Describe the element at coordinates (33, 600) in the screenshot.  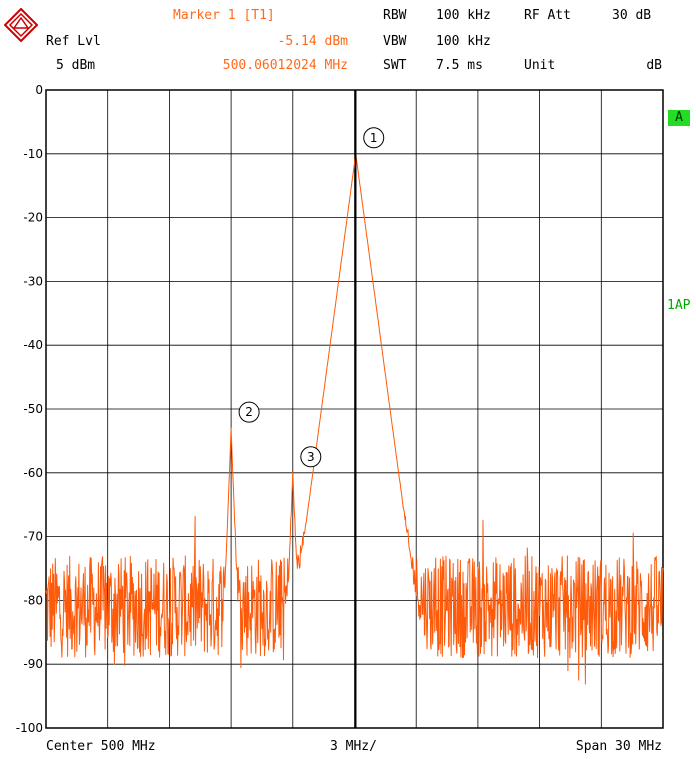
I see `y-tick-label: -80` at that location.